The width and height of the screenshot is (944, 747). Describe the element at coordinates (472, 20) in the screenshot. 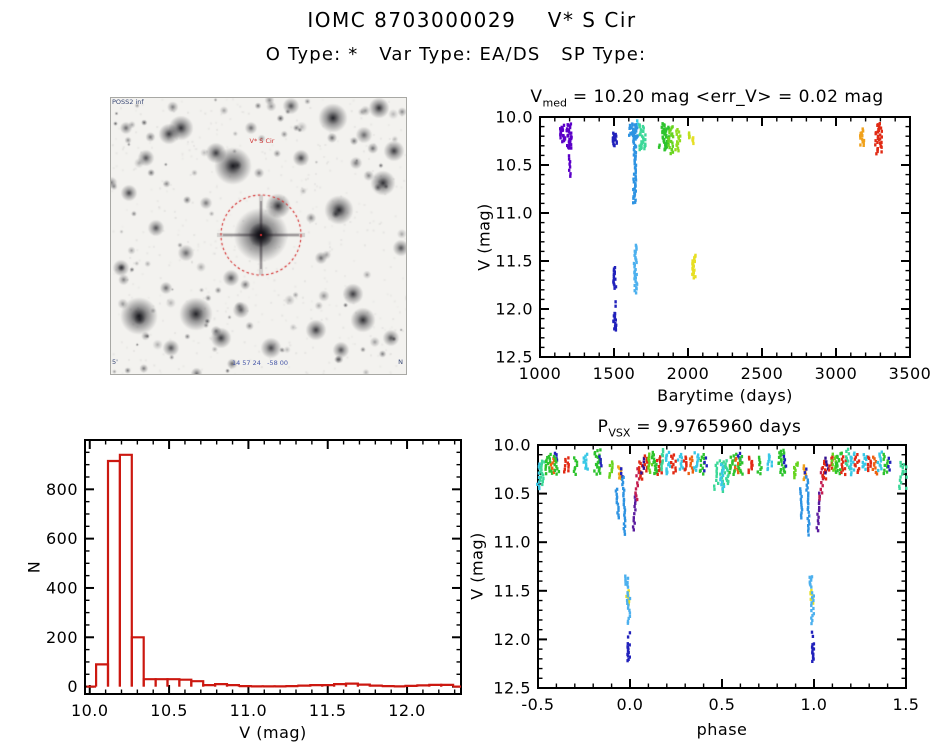

I see `page-title: IOMC 8703000029 V* S Cir` at that location.